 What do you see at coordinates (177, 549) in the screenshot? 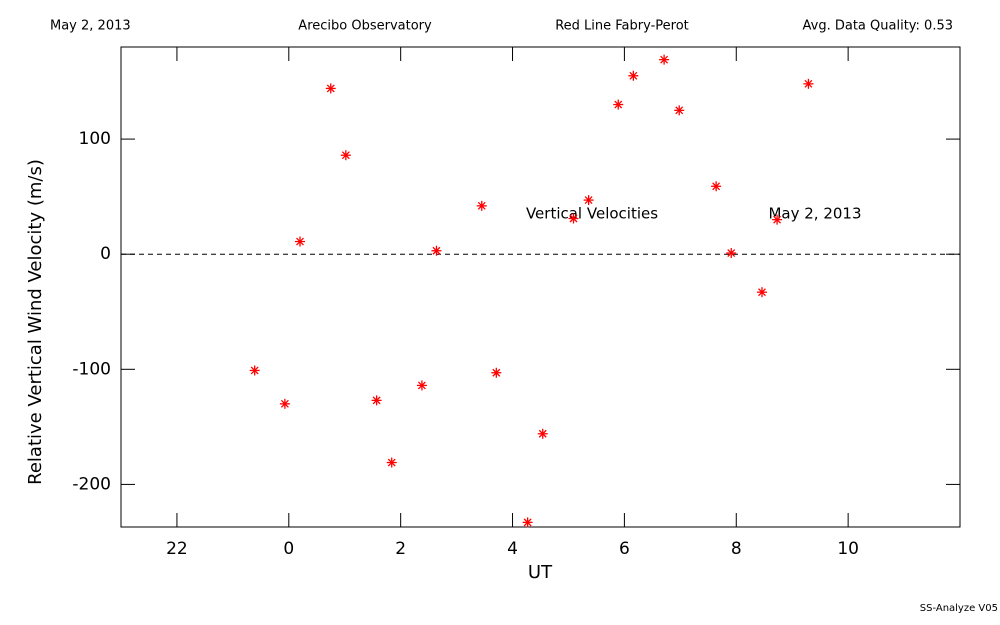
I see `x-tick-label: 22` at bounding box center [177, 549].